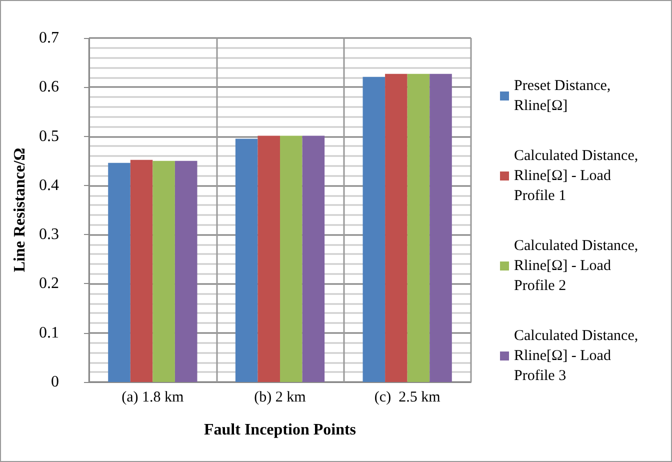 Image resolution: width=672 pixels, height=462 pixels. What do you see at coordinates (153, 398) in the screenshot?
I see `x-tick-label: (a) 1.8 km` at bounding box center [153, 398].